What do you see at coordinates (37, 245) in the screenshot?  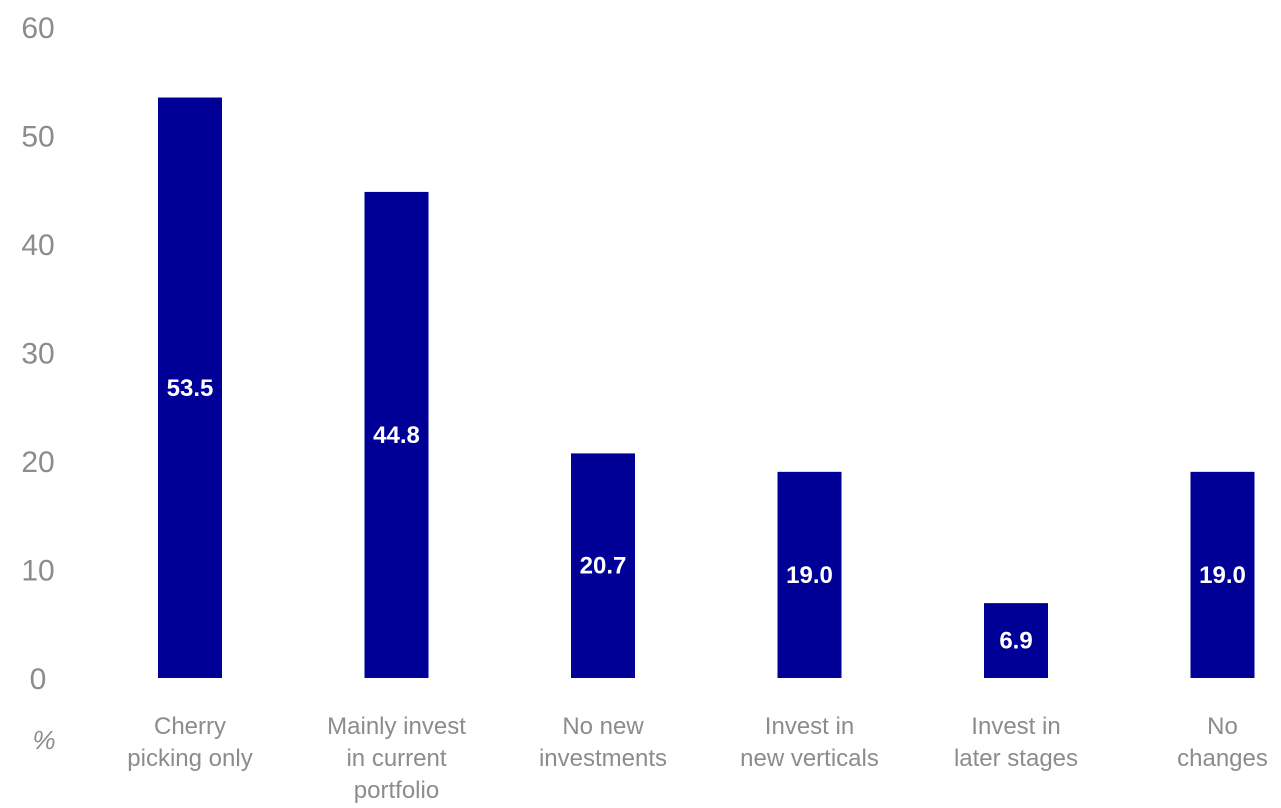 I see `y-tick-label: 40` at bounding box center [37, 245].